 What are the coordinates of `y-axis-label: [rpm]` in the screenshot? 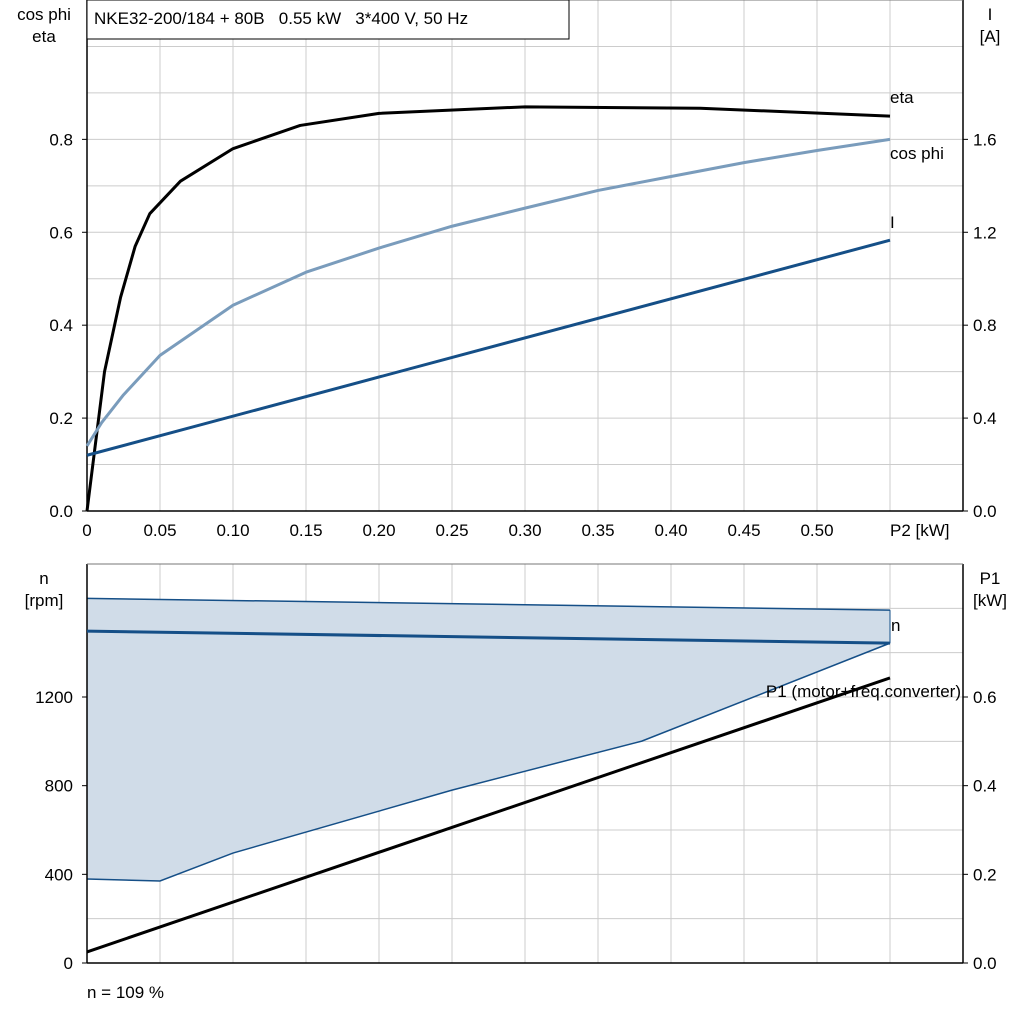 It's located at (44, 600).